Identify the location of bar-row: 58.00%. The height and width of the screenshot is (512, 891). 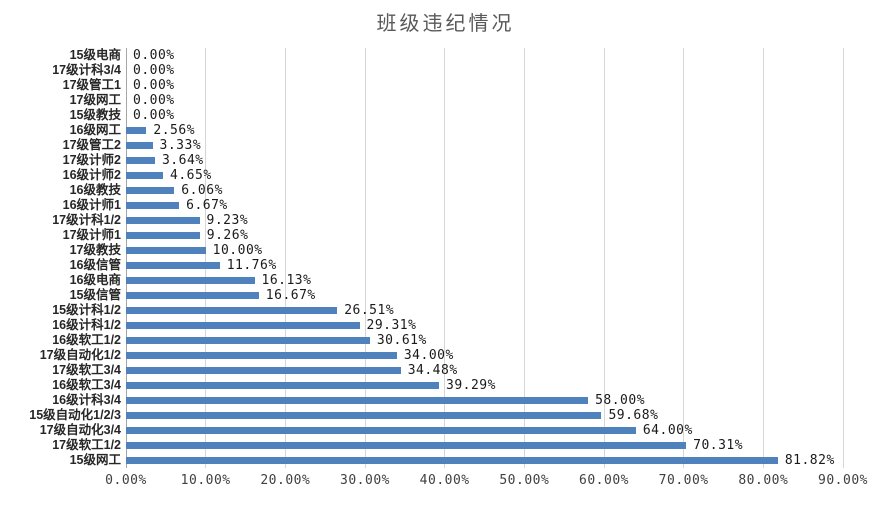
(484, 400).